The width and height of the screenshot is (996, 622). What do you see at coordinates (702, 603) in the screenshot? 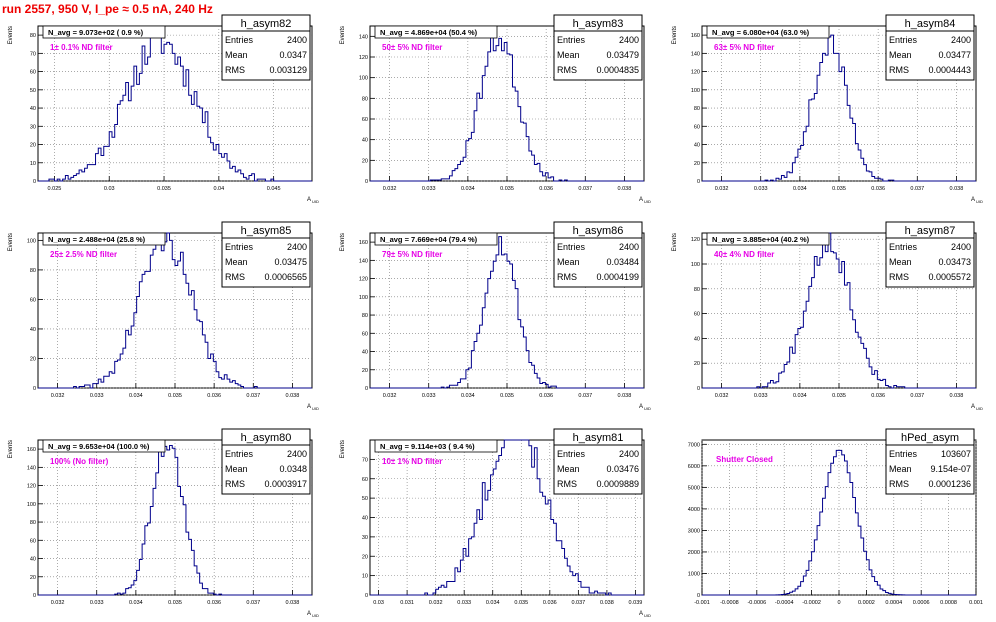
I see `x-tick-label: -0.001` at bounding box center [702, 603].